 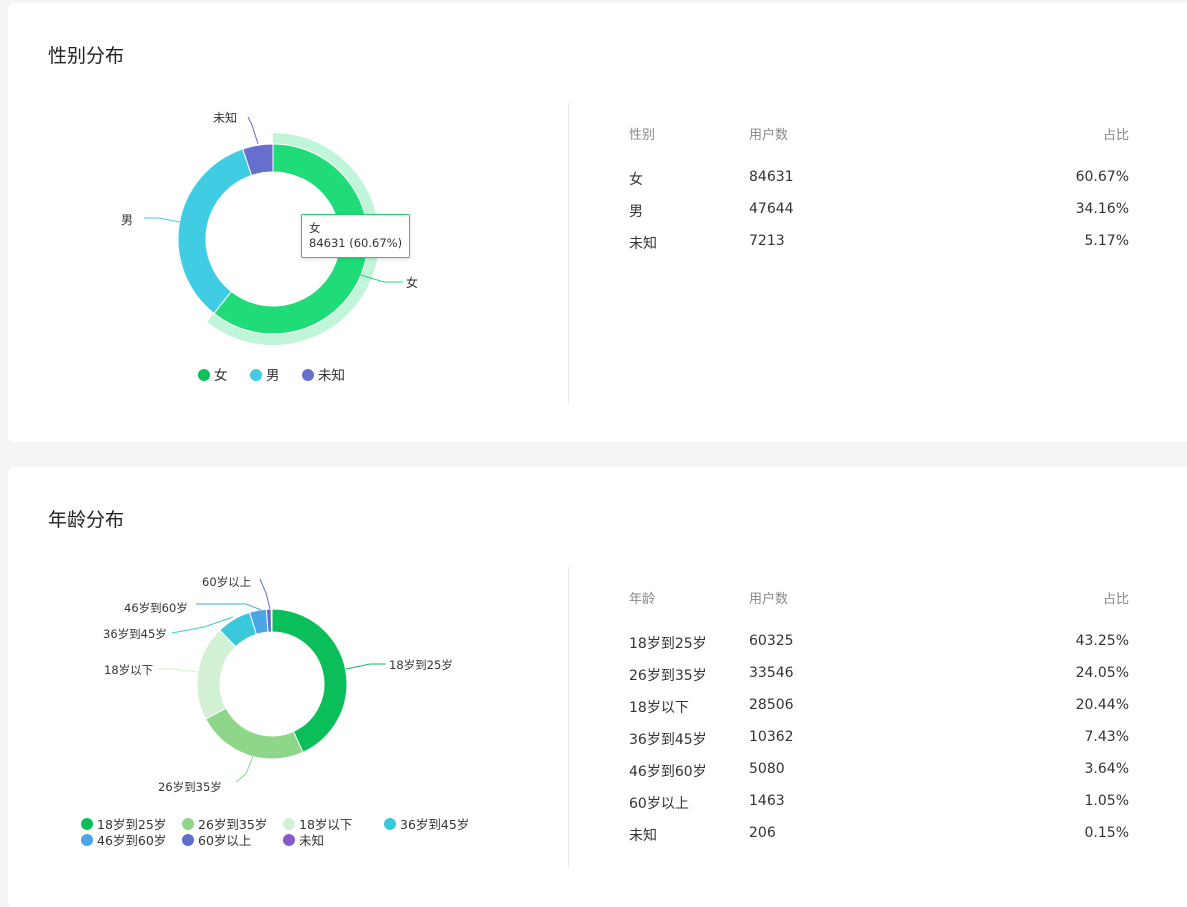 What do you see at coordinates (435, 824) in the screenshot?
I see `legend-label: 36岁到45岁` at bounding box center [435, 824].